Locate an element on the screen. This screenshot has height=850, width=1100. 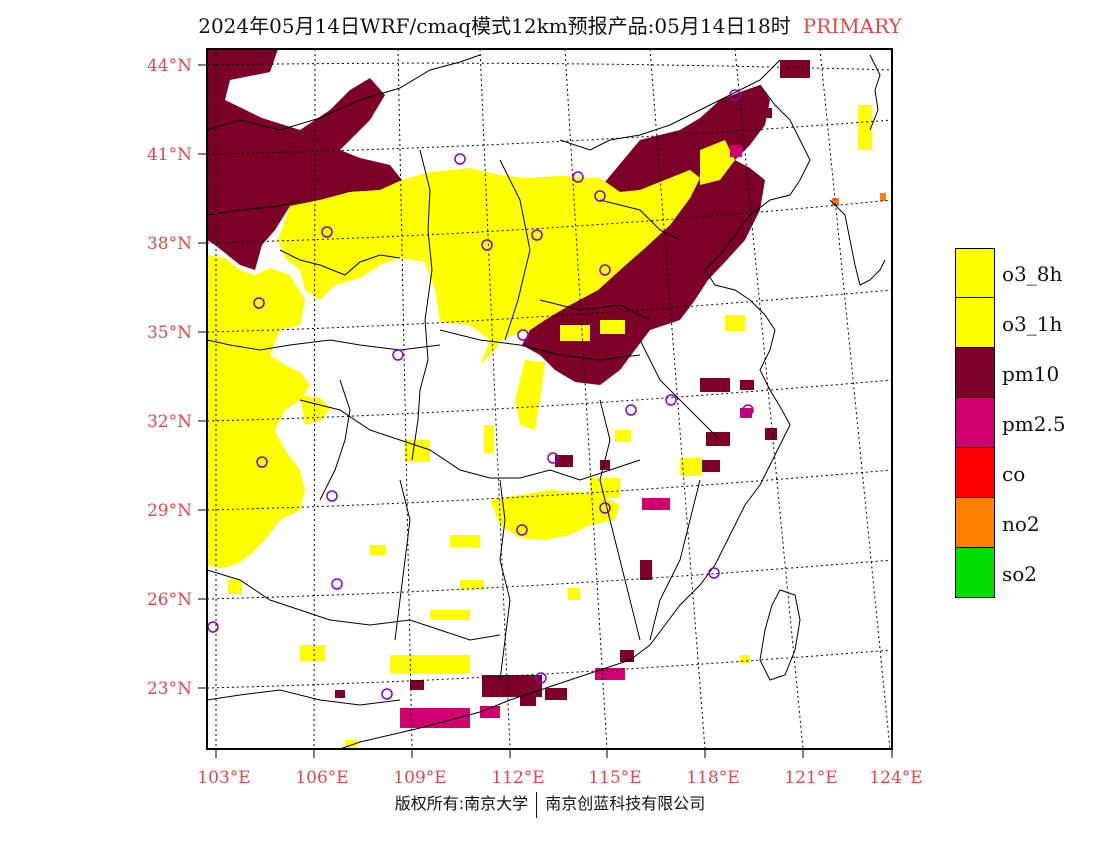
lat-tick-label: 26°N is located at coordinates (169, 600).